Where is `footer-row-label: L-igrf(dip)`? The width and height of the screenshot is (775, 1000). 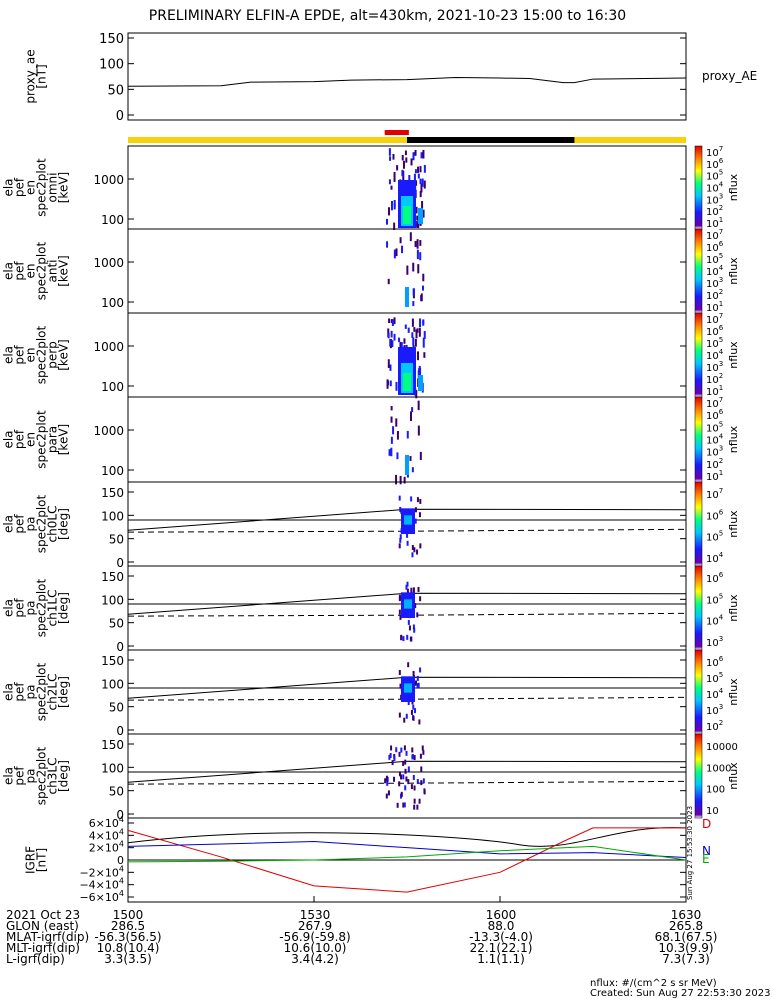 footer-row-label: L-igrf(dip) is located at coordinates (35, 959).